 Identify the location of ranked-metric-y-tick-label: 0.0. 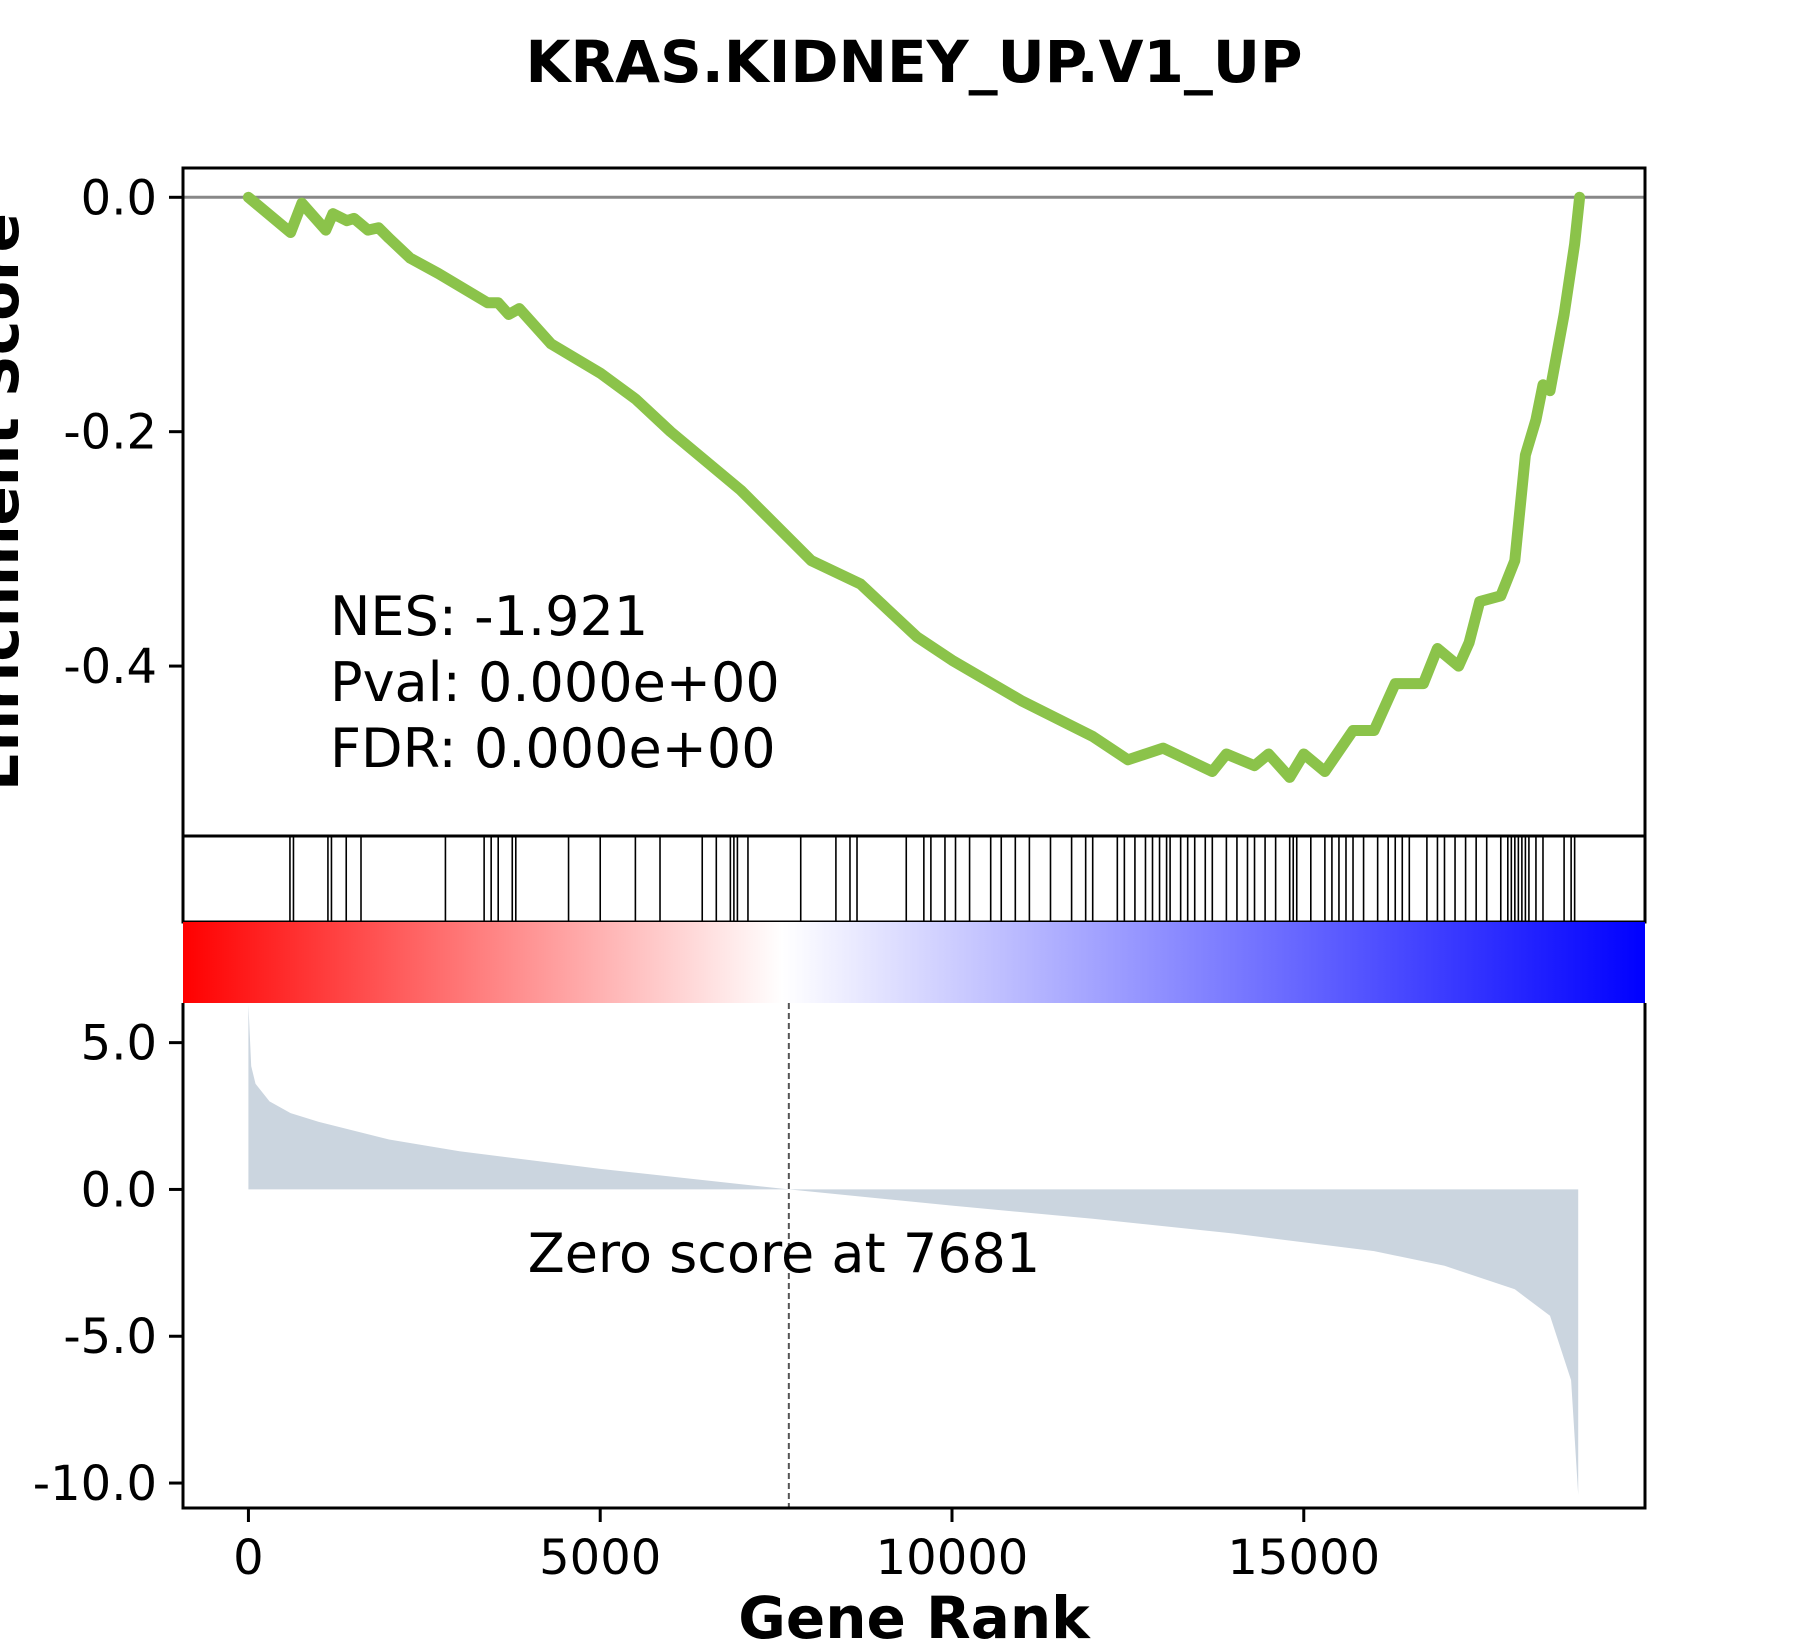
(119, 1190).